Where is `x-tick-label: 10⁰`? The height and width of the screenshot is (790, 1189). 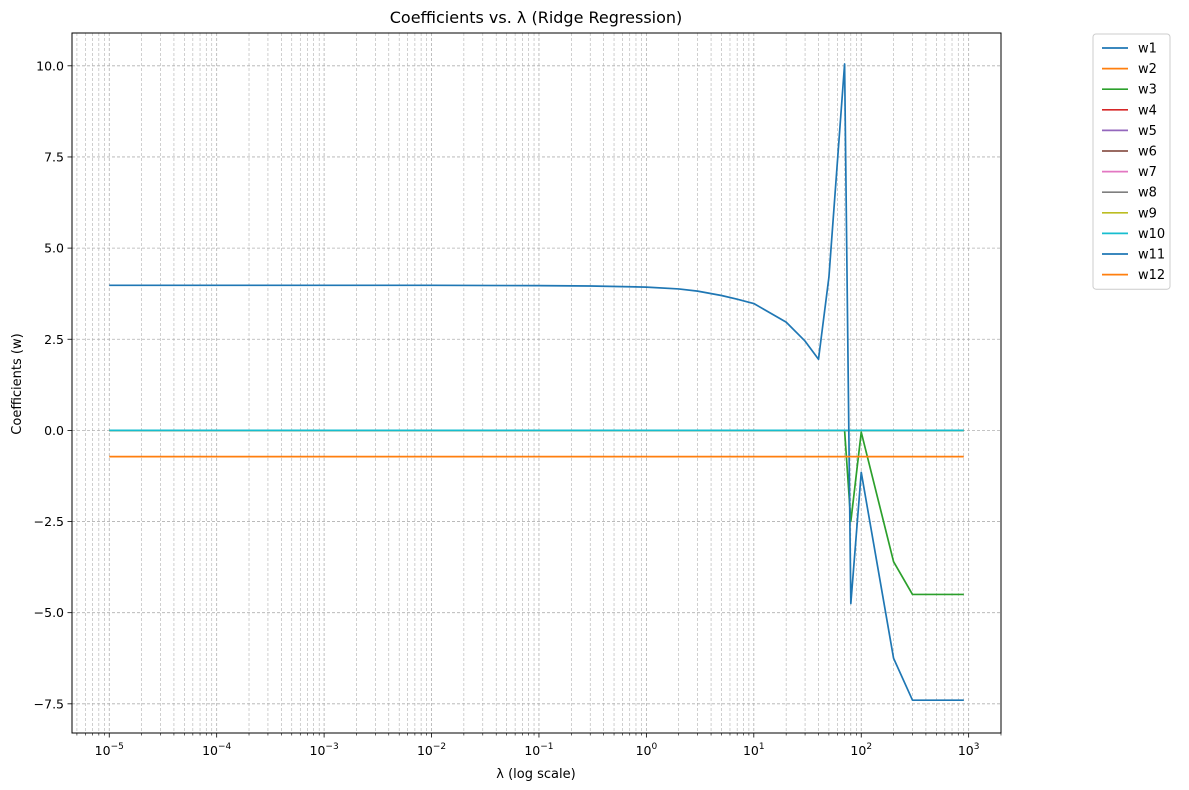
x-tick-label: 10⁰ is located at coordinates (647, 750).